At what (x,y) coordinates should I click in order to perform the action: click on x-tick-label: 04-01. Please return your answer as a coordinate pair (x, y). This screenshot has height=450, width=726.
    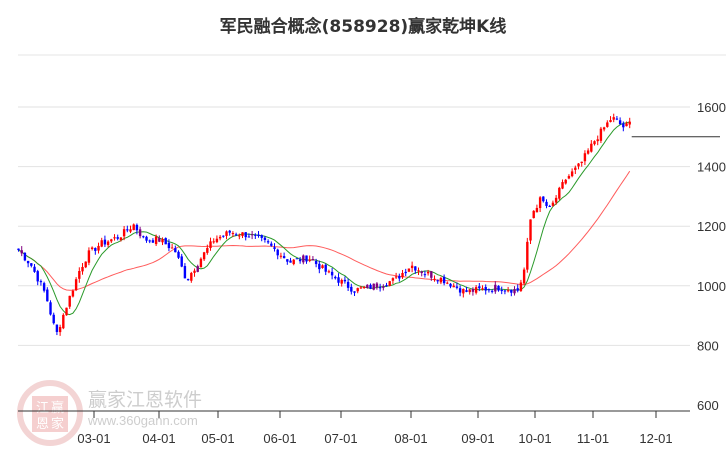
    Looking at the image, I should click on (158, 438).